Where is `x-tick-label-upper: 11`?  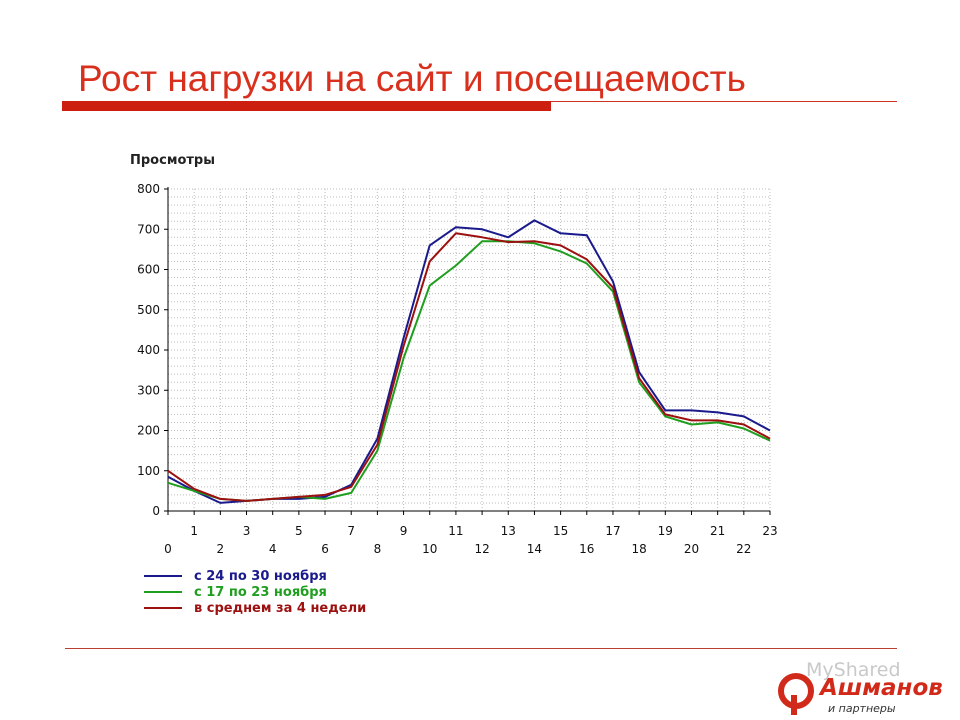
x-tick-label-upper: 11 is located at coordinates (455, 531).